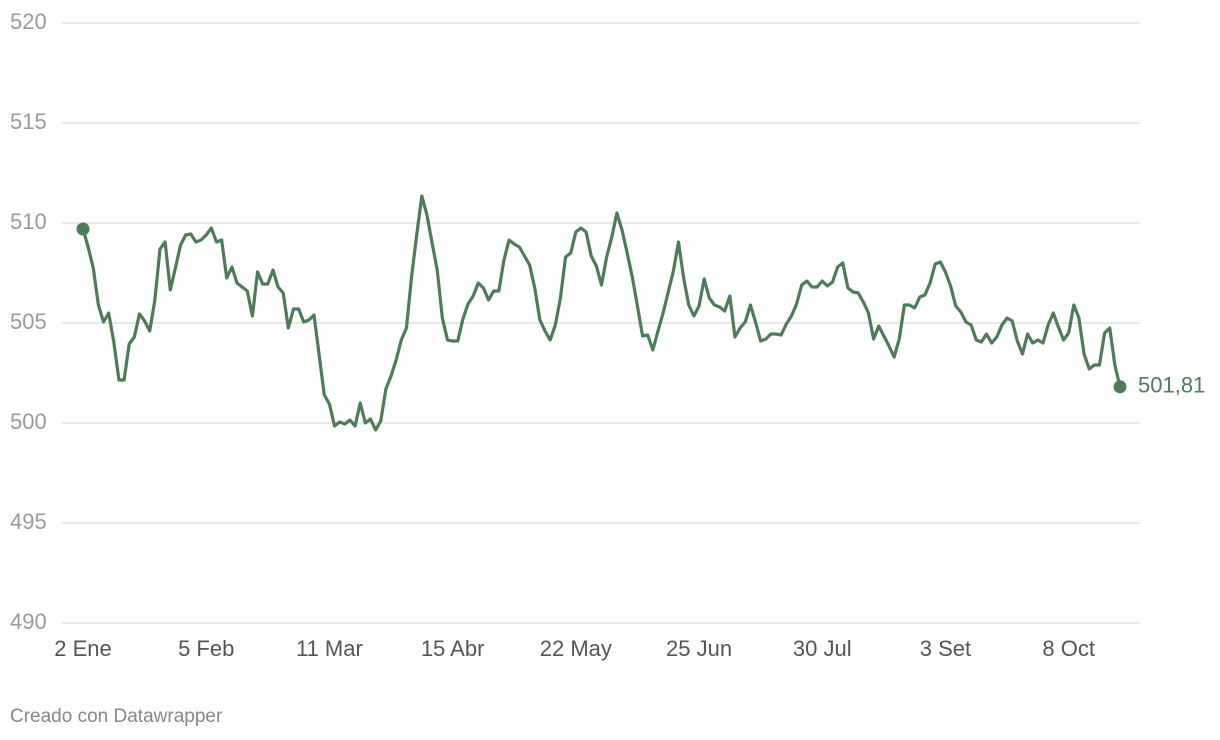  What do you see at coordinates (206, 648) in the screenshot?
I see `x-tick-label: 5 Feb` at bounding box center [206, 648].